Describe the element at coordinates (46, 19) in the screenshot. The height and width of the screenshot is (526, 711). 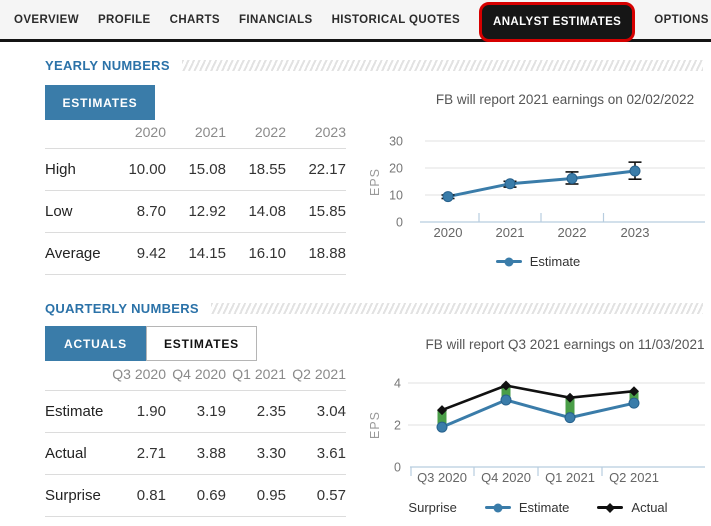
I see `tab-overview: OVERVIEW` at that location.